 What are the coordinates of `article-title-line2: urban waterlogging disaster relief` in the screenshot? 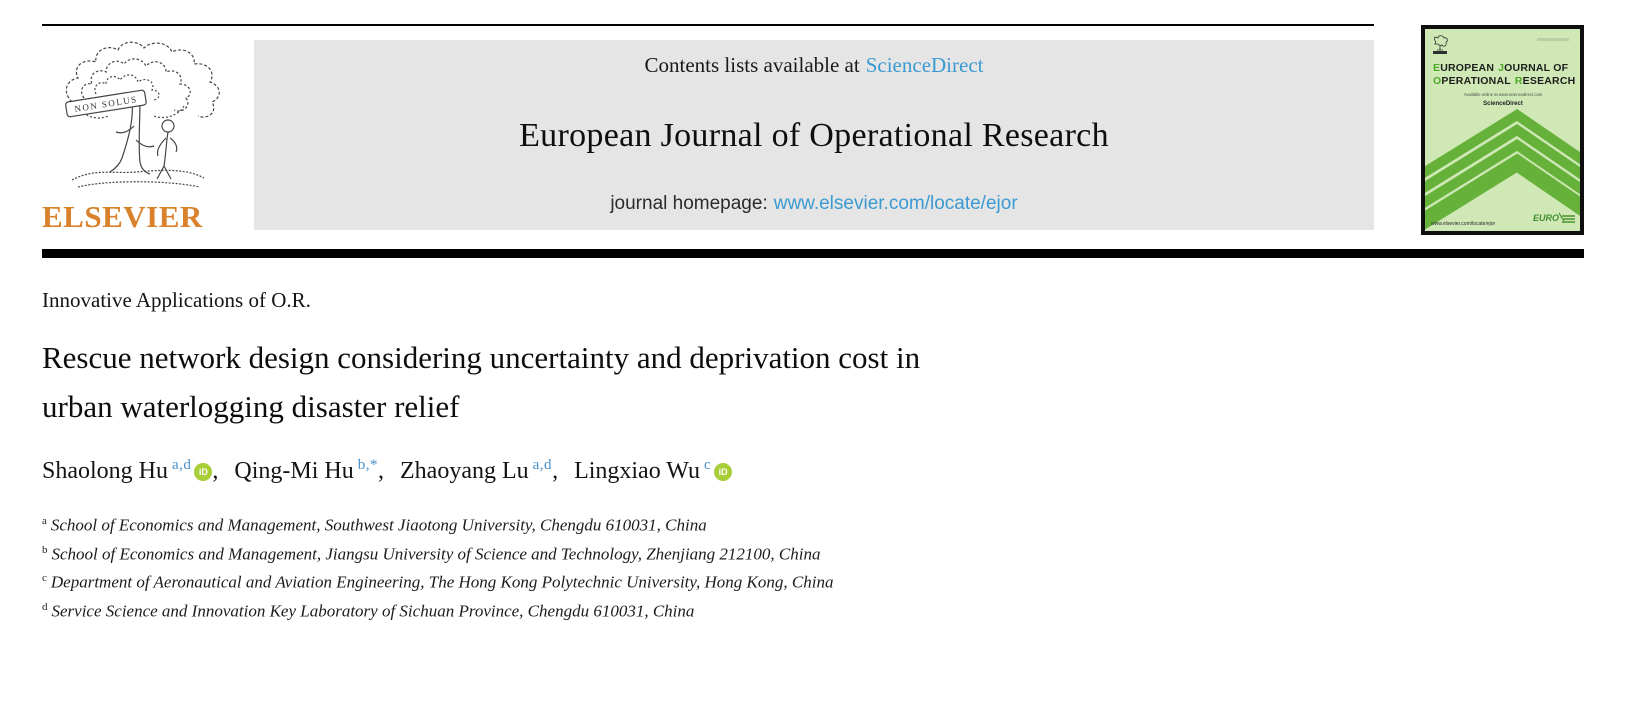 It's located at (251, 406).